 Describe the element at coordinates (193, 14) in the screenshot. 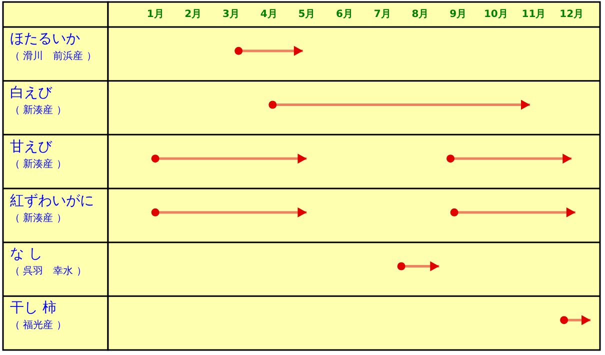

I see `x-tick-label: 2月` at that location.